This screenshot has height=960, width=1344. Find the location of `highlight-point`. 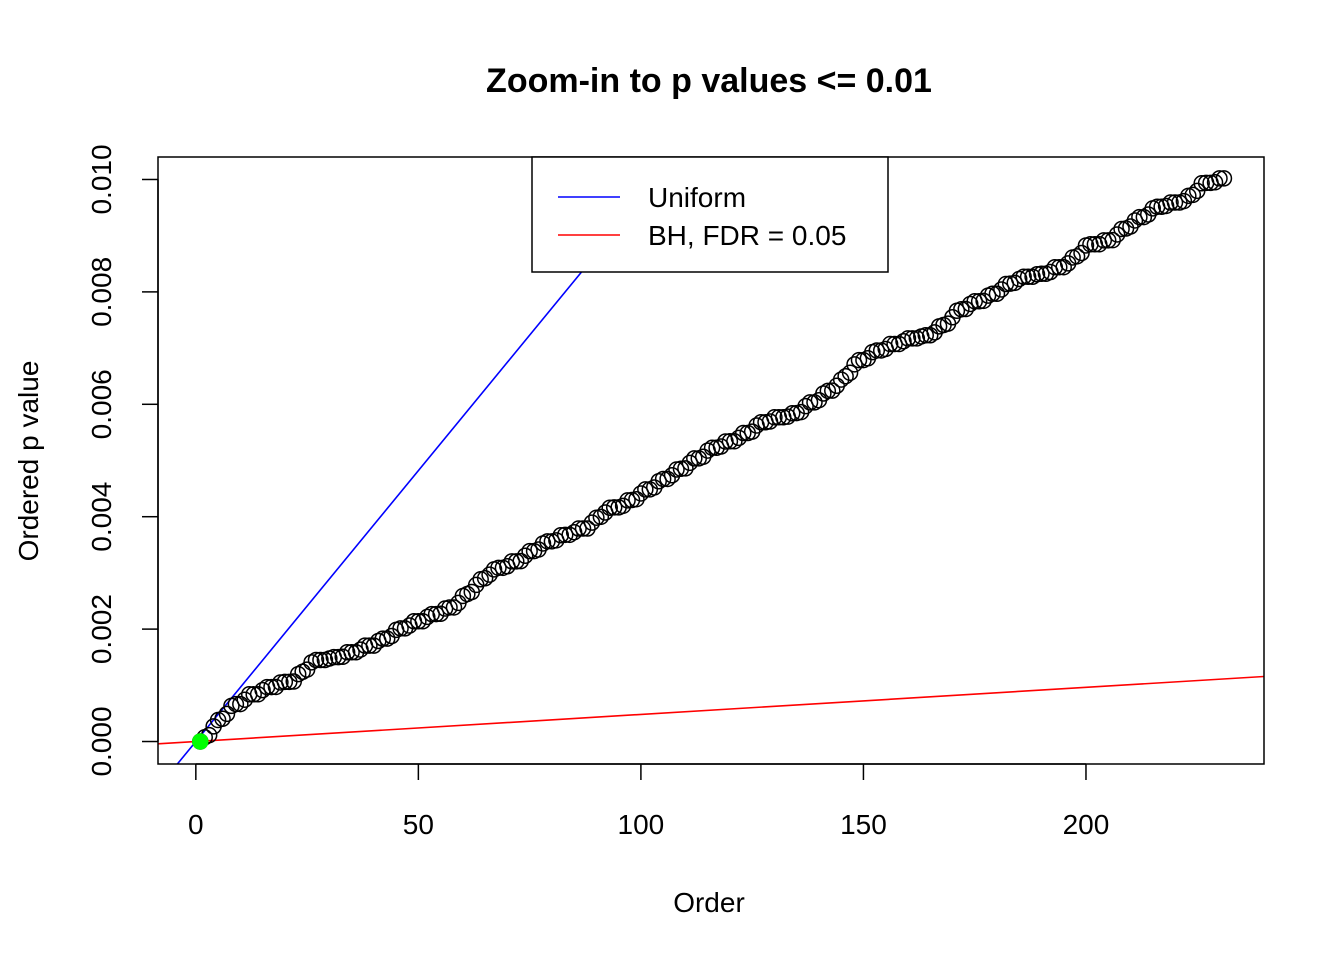

highlight-point is located at coordinates (200, 741).